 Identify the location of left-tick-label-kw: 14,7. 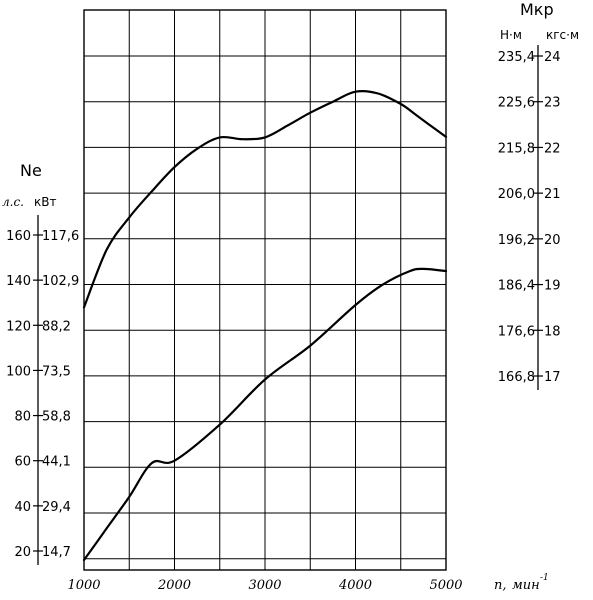
(56, 552).